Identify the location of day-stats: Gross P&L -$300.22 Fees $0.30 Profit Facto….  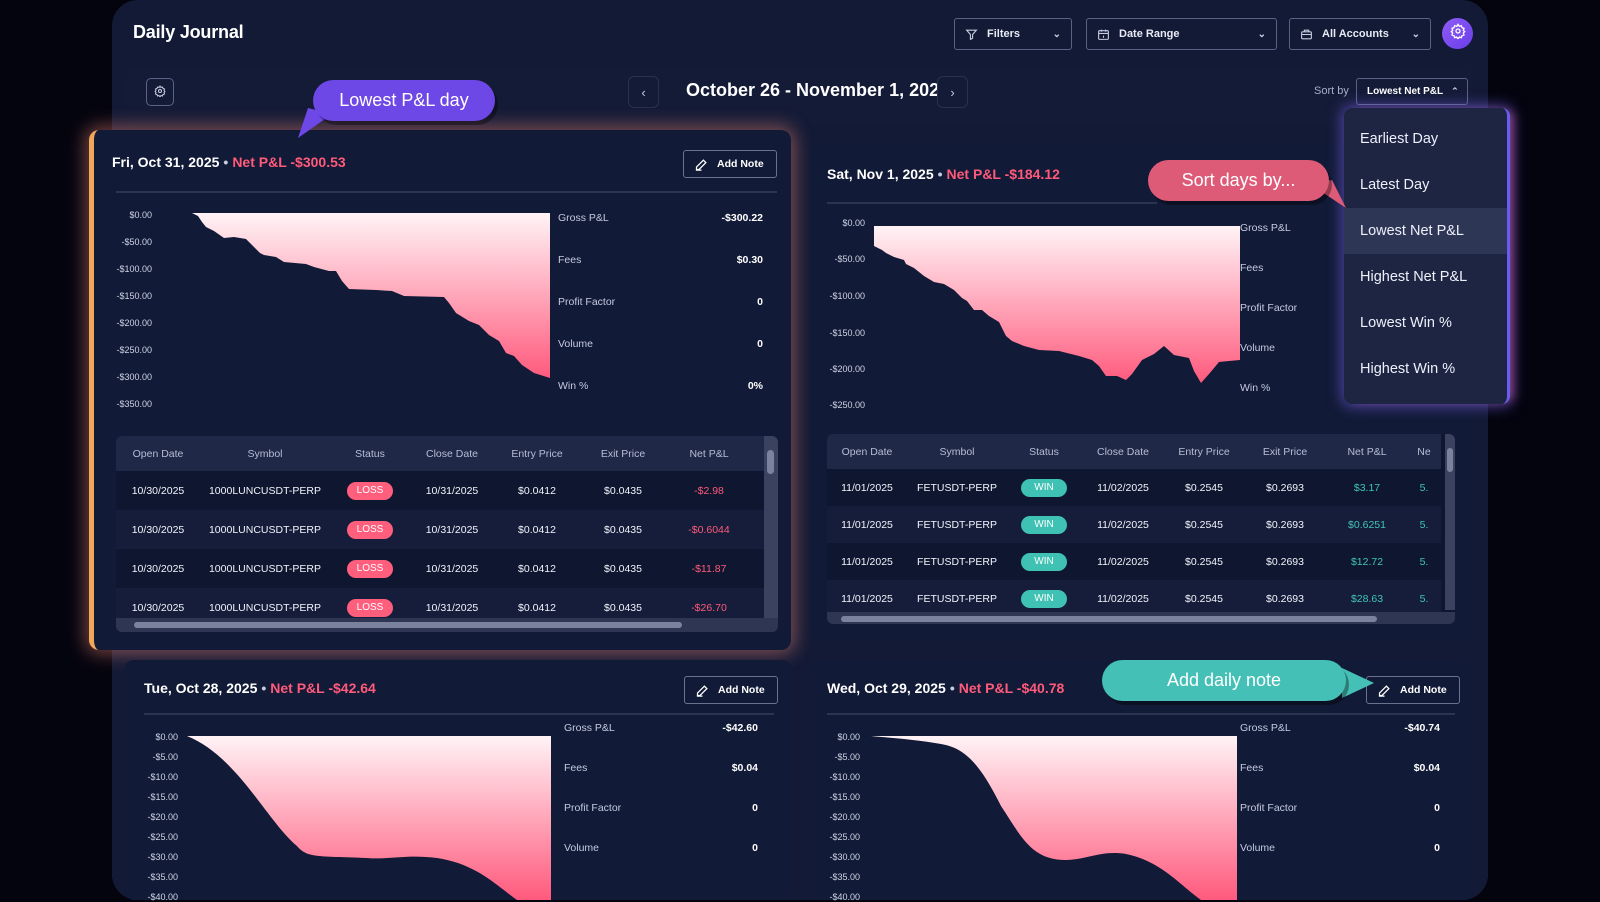
(660, 302).